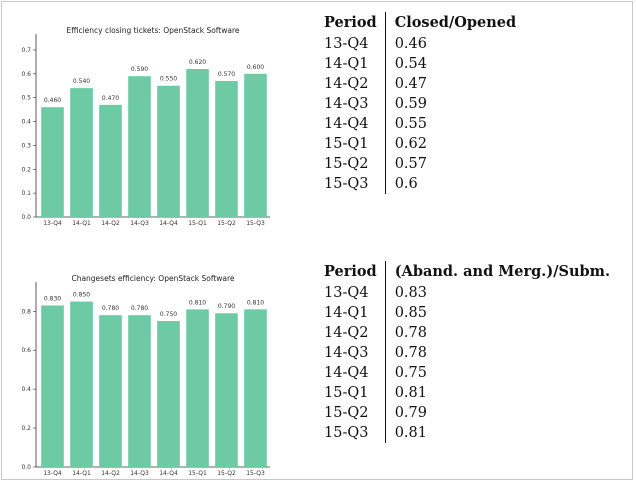 This screenshot has width=636, height=487. Describe the element at coordinates (26, 311) in the screenshot. I see `y-tick-label: 0.8` at that location.